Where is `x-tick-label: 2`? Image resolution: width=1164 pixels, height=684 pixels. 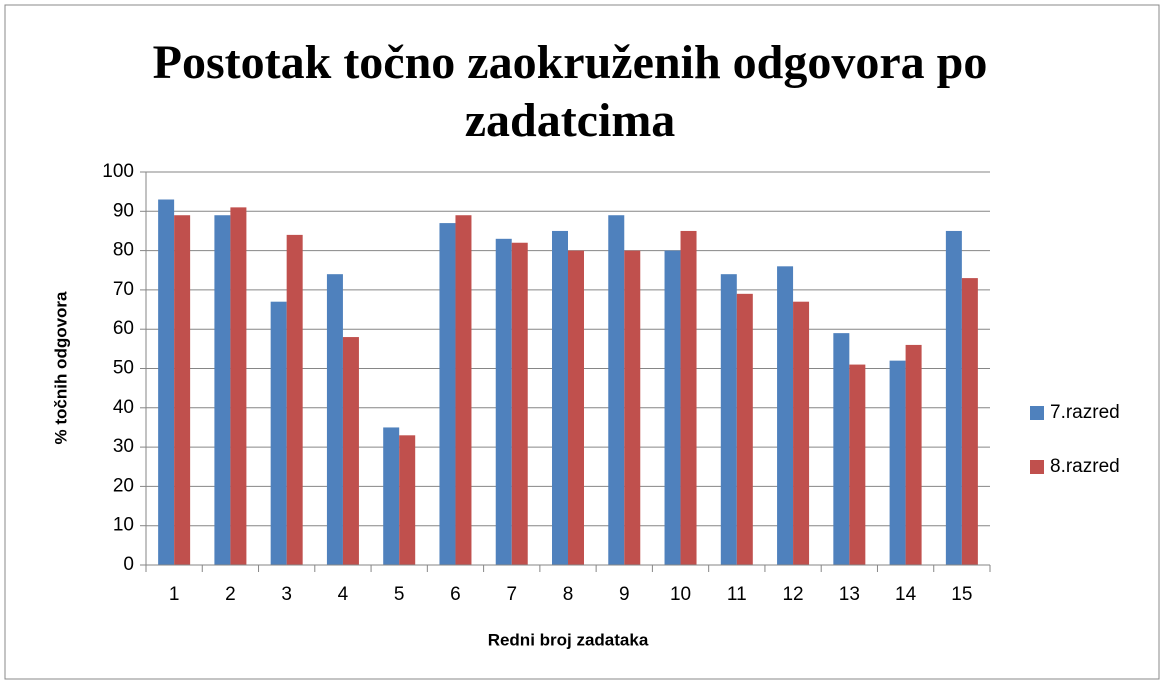
x-tick-label: 2 is located at coordinates (230, 594).